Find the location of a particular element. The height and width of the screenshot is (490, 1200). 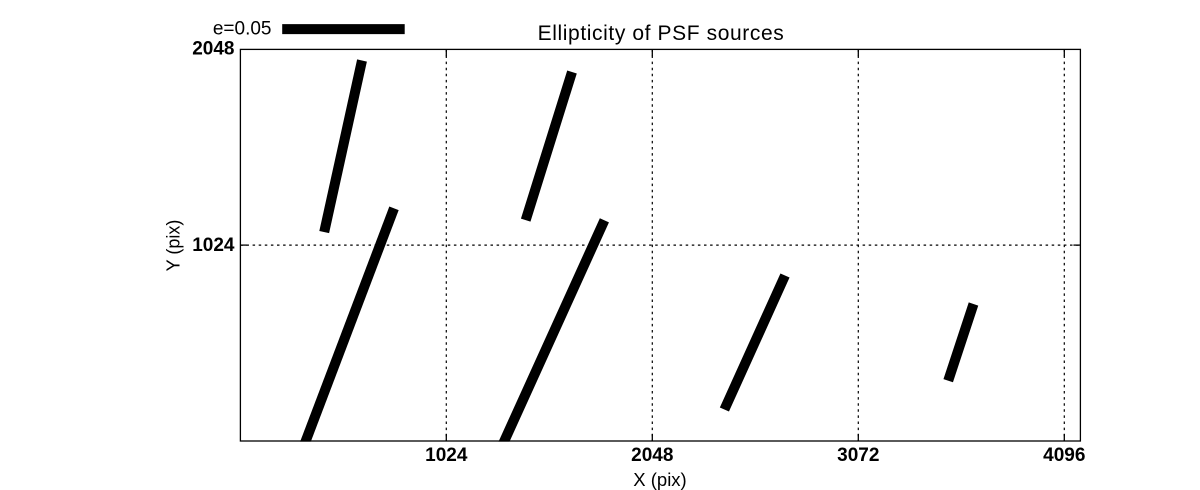

svg-text: 4096 is located at coordinates (1064, 455).